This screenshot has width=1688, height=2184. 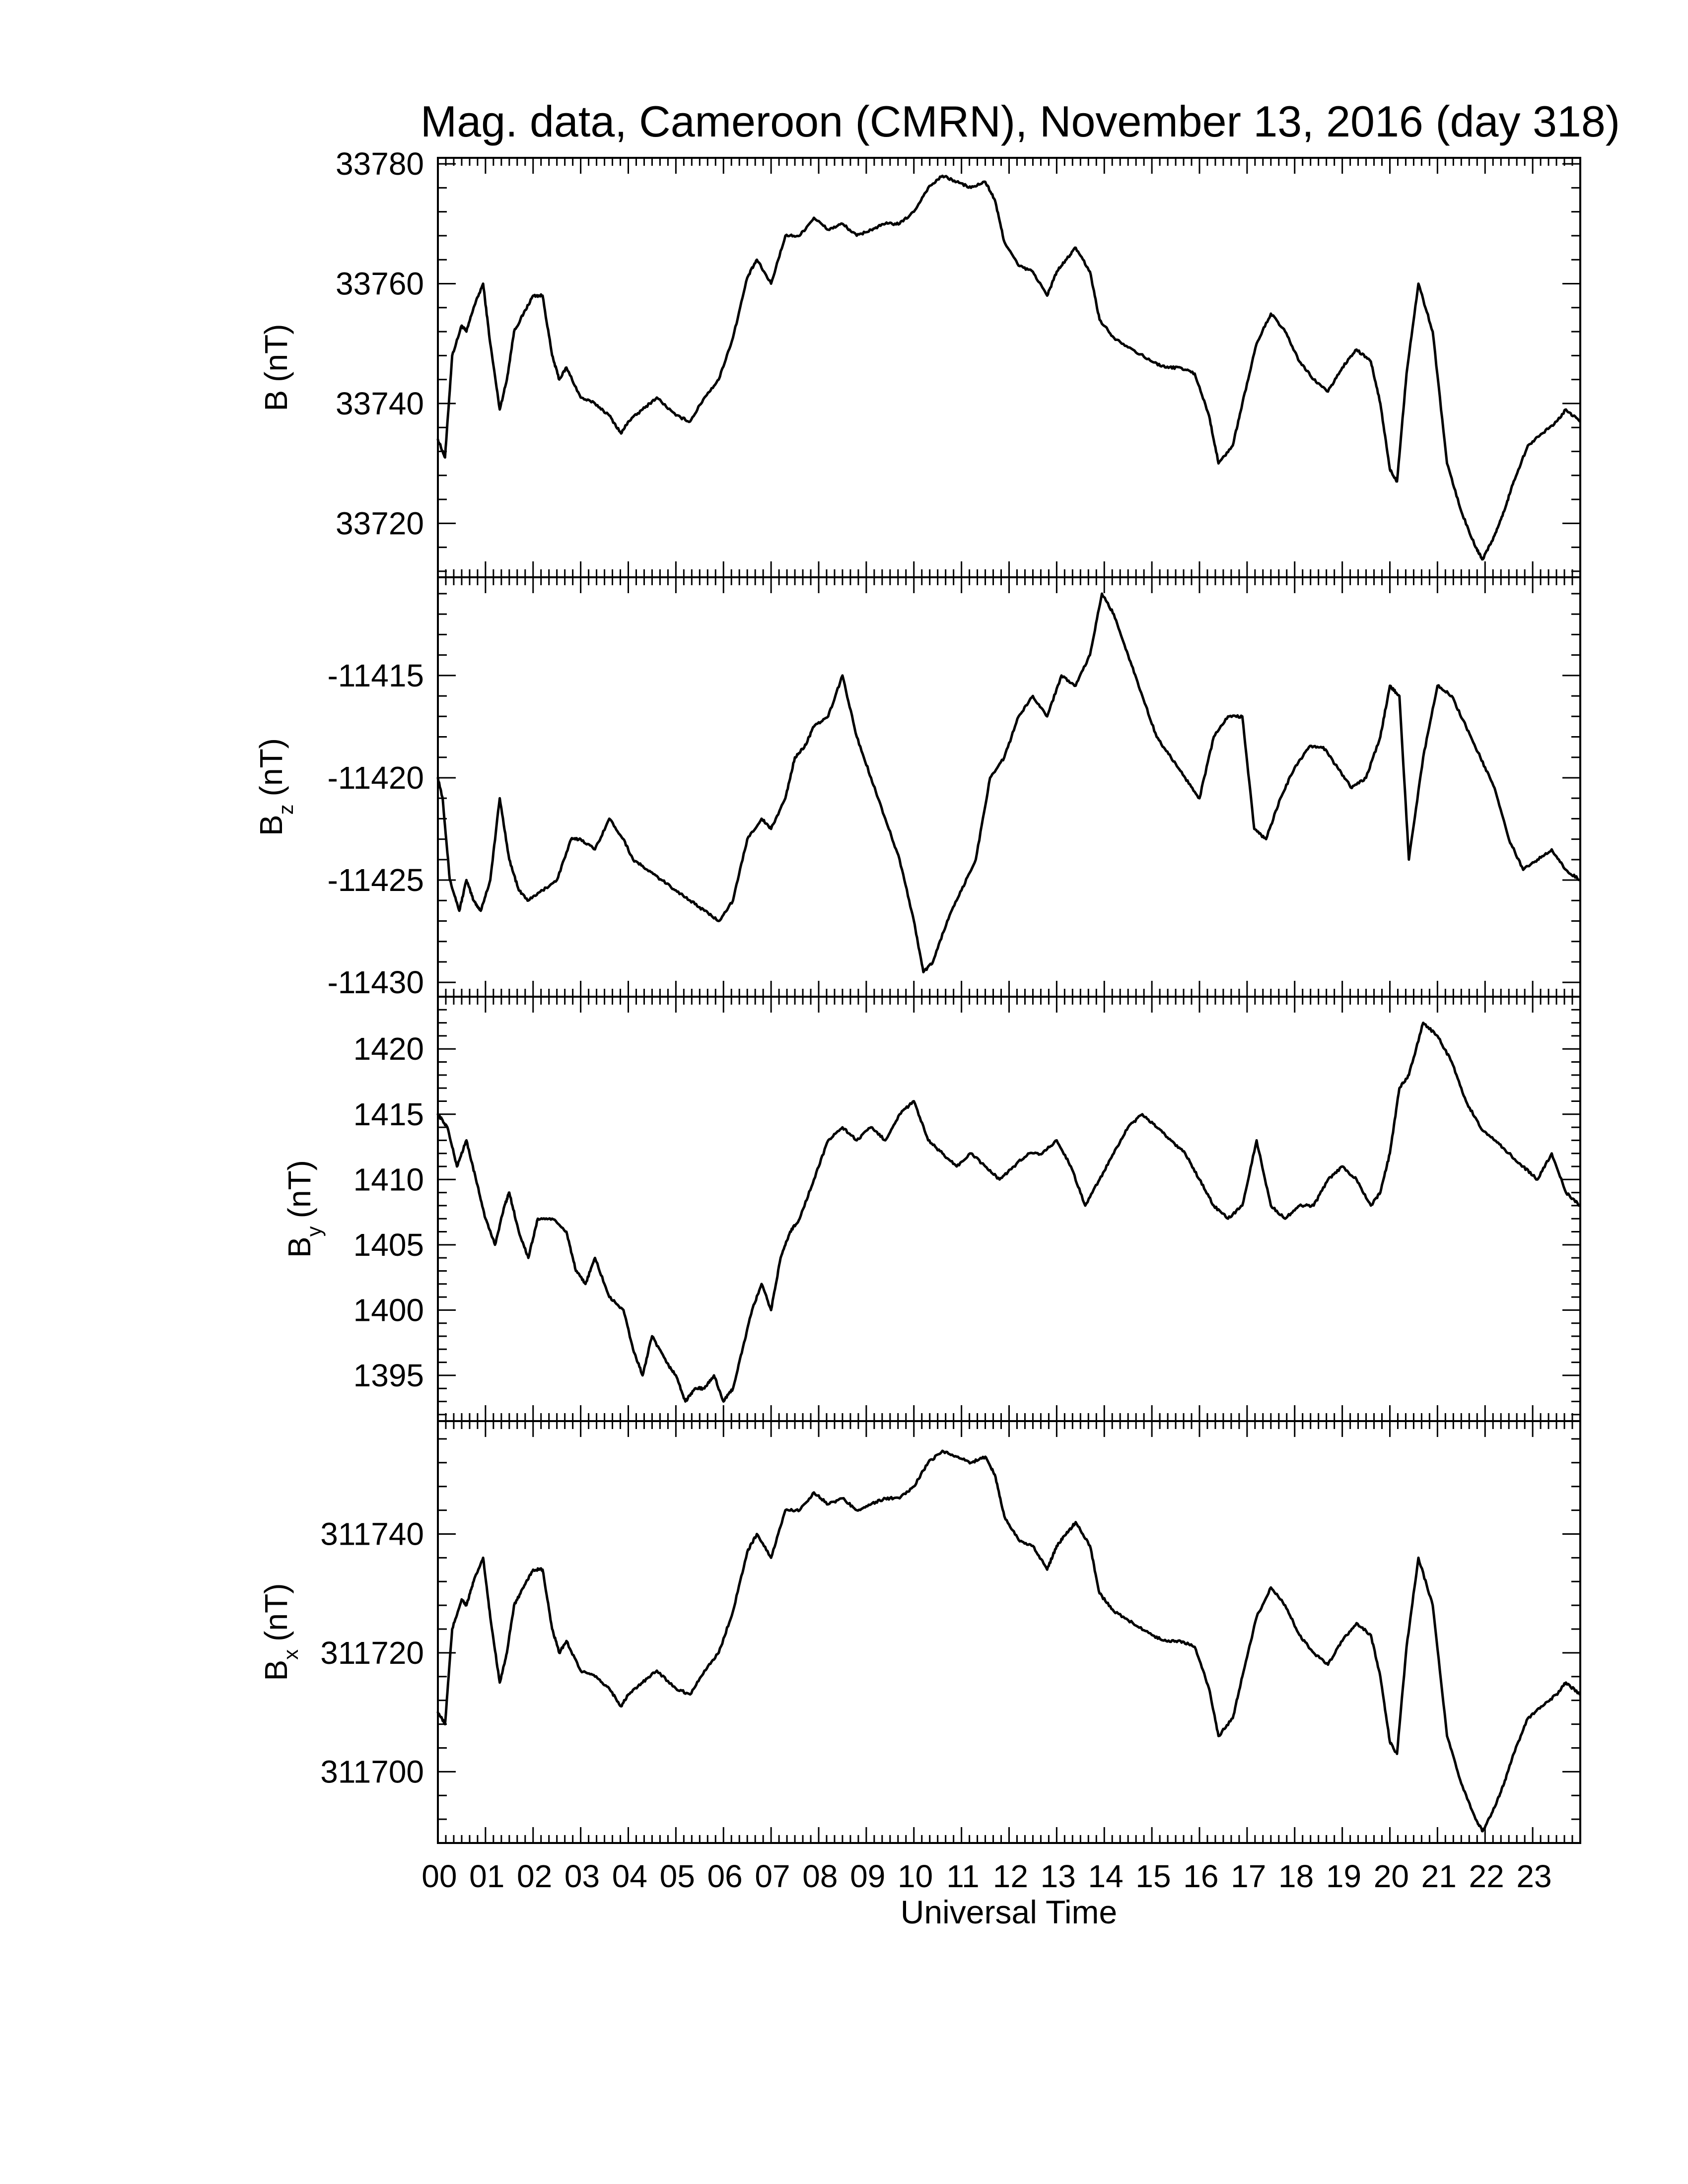 What do you see at coordinates (388, 1310) in the screenshot?
I see `y-tick-label: 1400` at bounding box center [388, 1310].